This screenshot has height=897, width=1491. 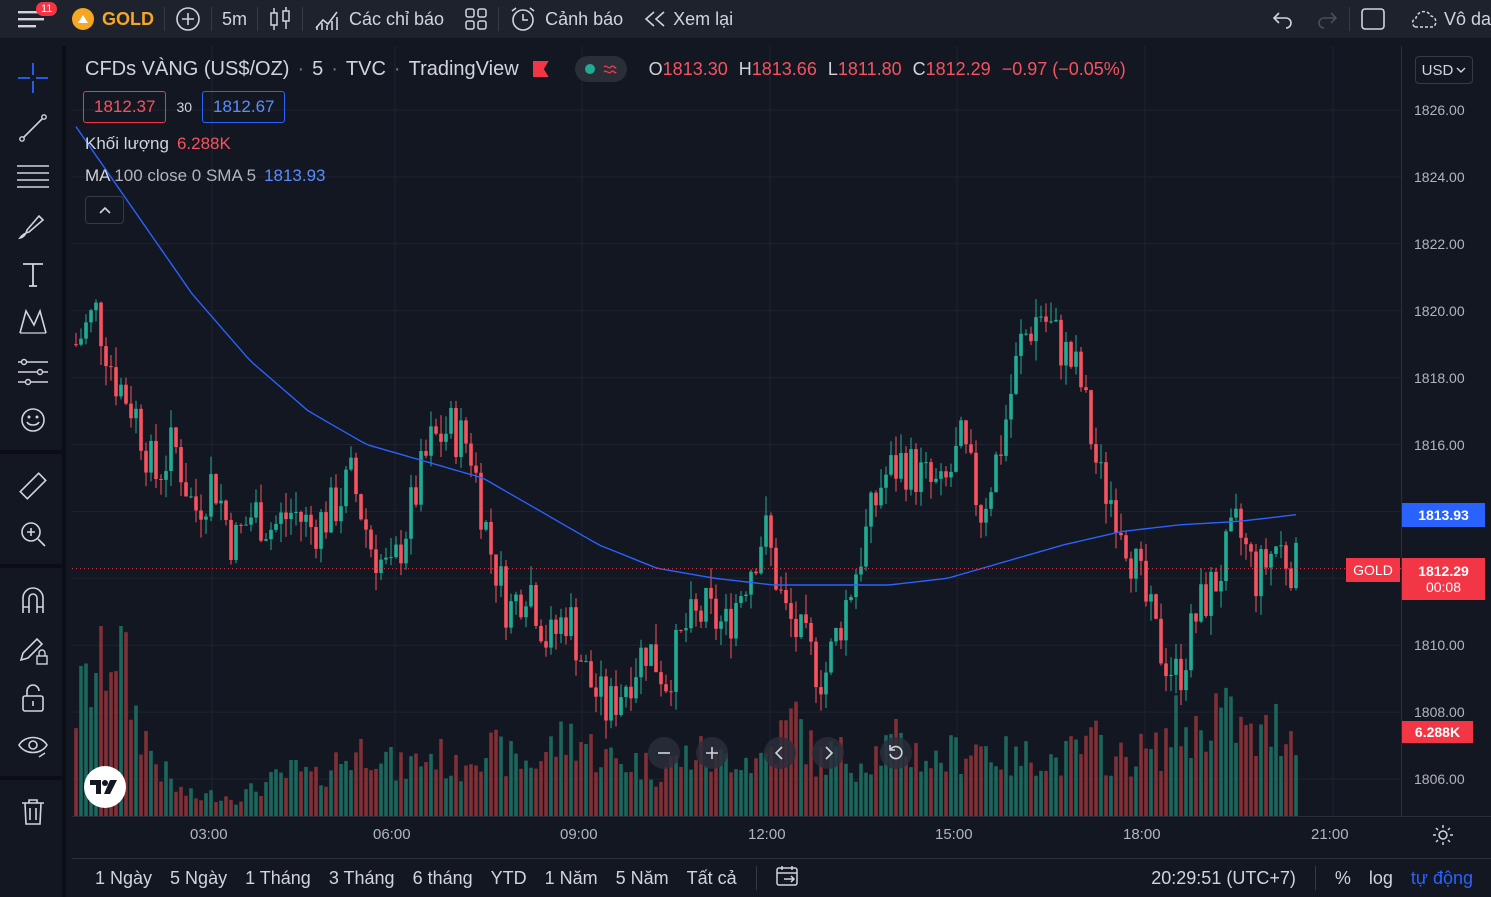 What do you see at coordinates (104, 210) in the screenshot?
I see `collapse-legend-button` at bounding box center [104, 210].